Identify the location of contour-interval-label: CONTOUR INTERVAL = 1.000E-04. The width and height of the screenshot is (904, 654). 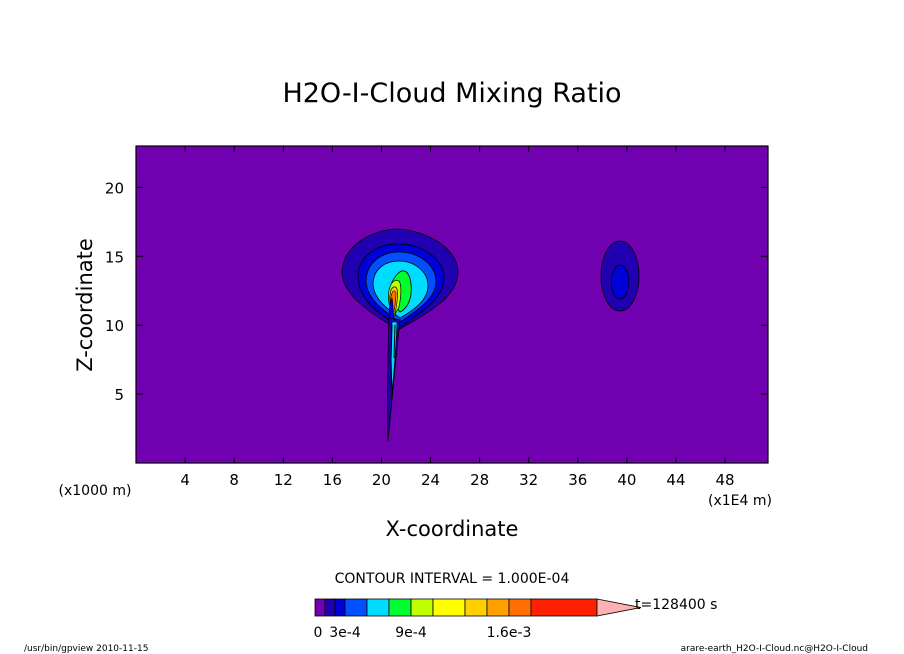
(452, 579).